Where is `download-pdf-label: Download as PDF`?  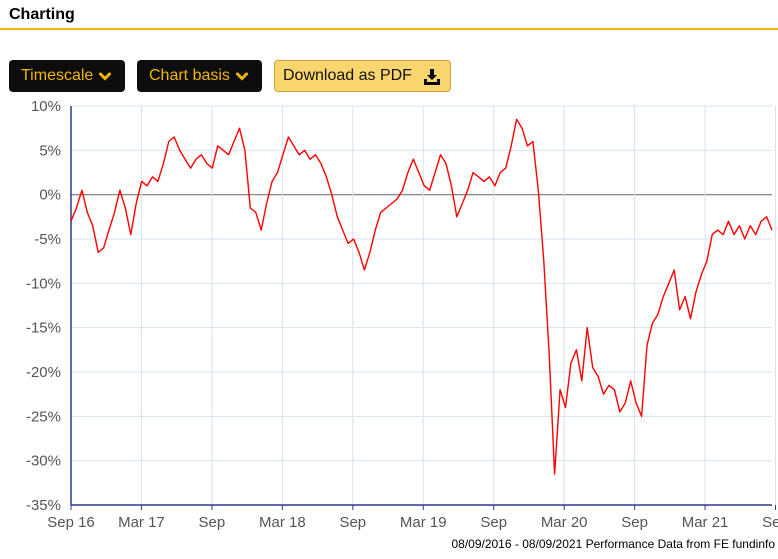 download-pdf-label: Download as PDF is located at coordinates (347, 75).